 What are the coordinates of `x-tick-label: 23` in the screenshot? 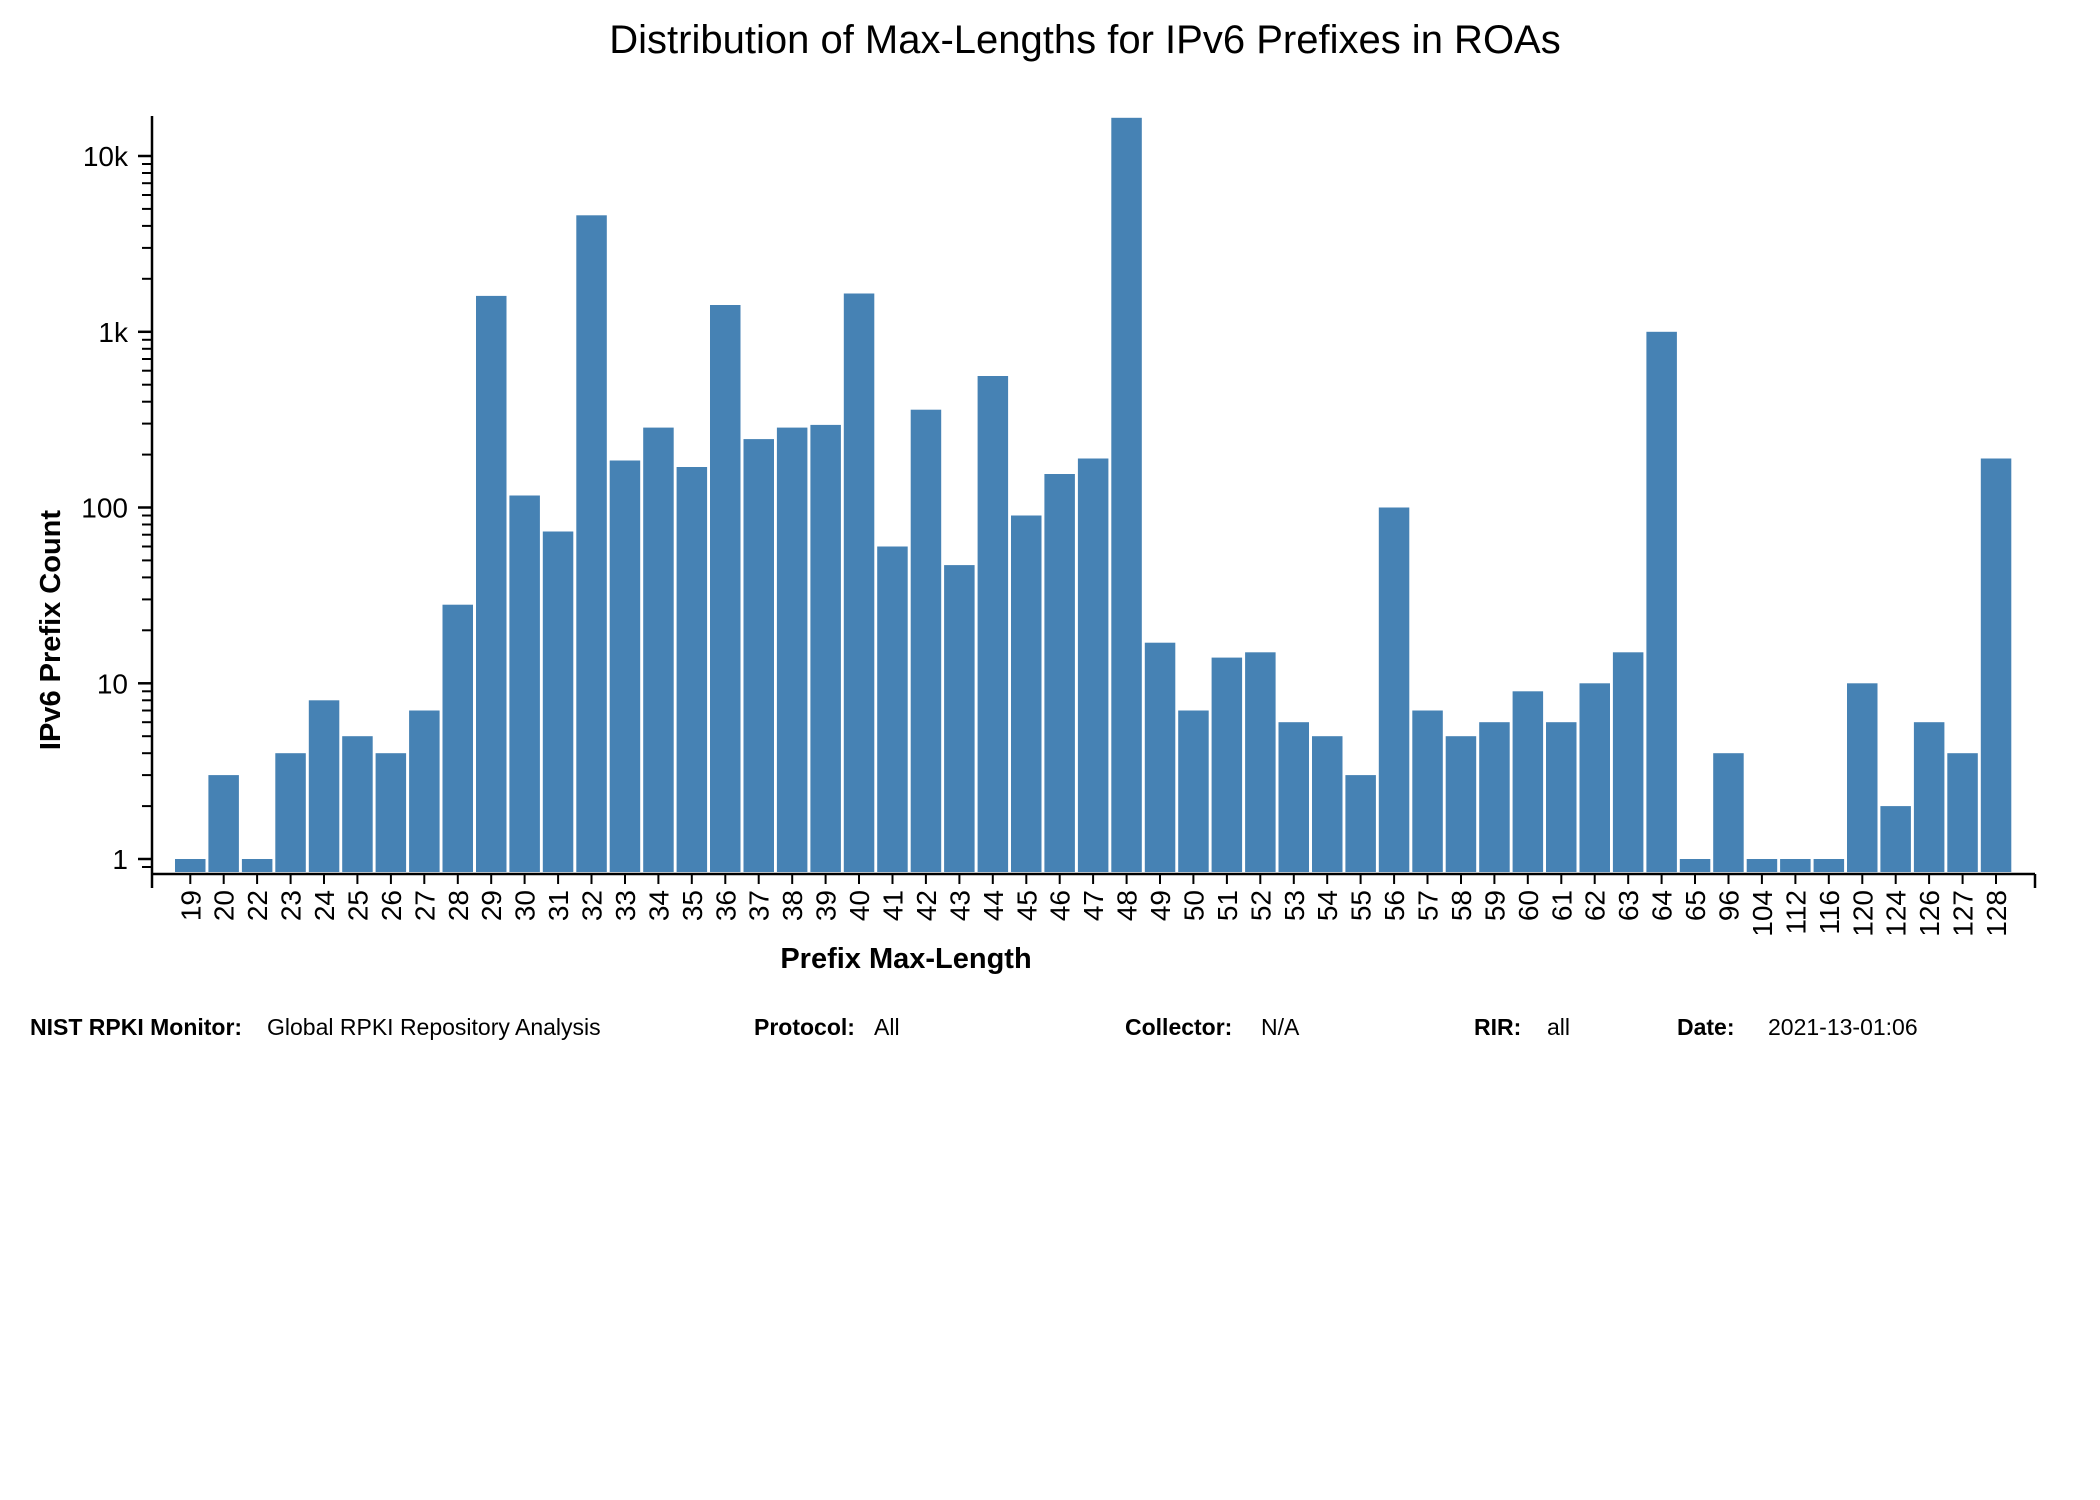 It's located at (291, 905).